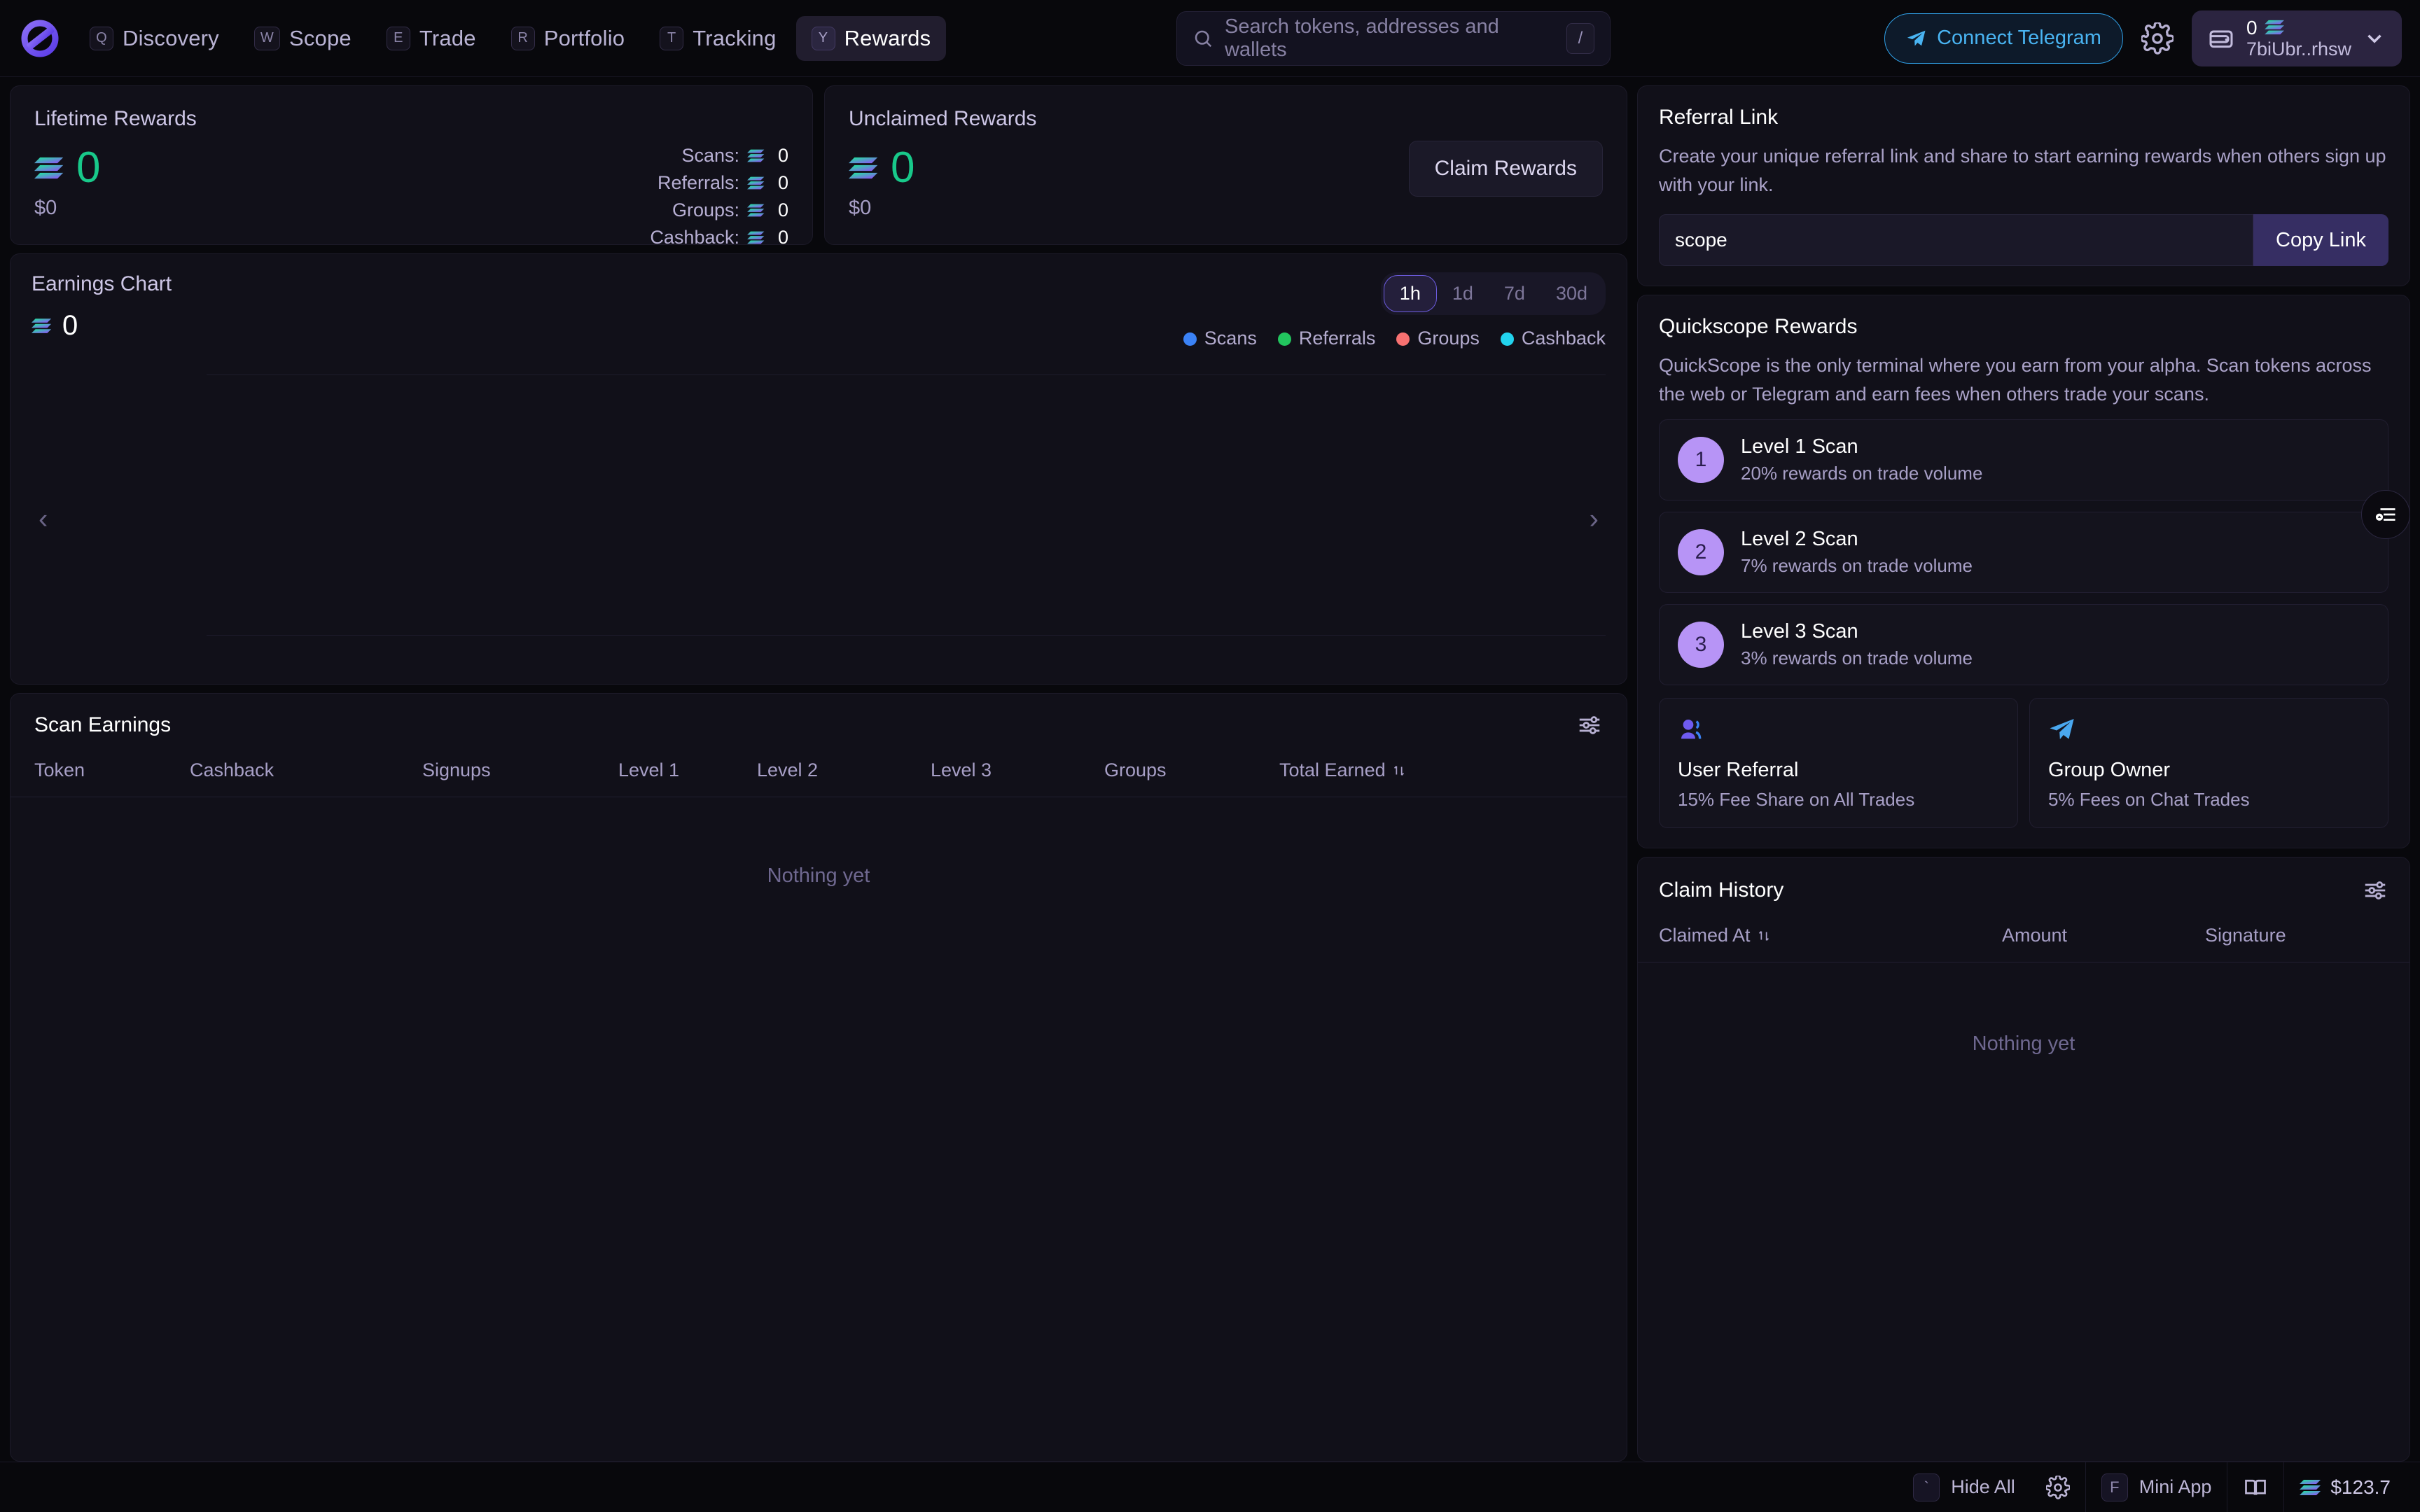 The width and height of the screenshot is (2420, 1512). I want to click on connect-telegram-button: Connect Telegram, so click(2003, 38).